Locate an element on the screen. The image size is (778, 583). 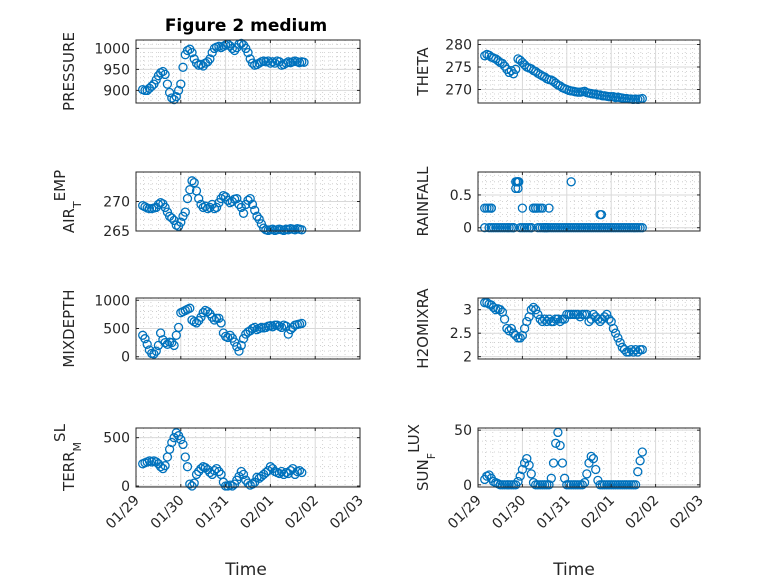
subplot-pressure: 900 950 1000 PRESSURE is located at coordinates (210, 71).